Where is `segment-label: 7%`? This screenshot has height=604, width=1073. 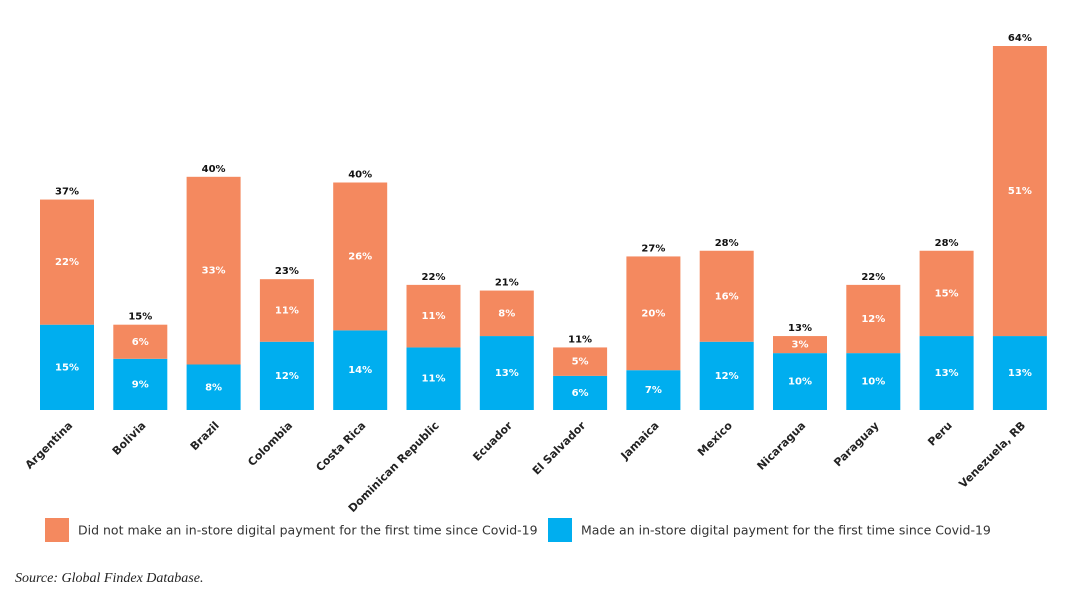
segment-label: 7% is located at coordinates (653, 390).